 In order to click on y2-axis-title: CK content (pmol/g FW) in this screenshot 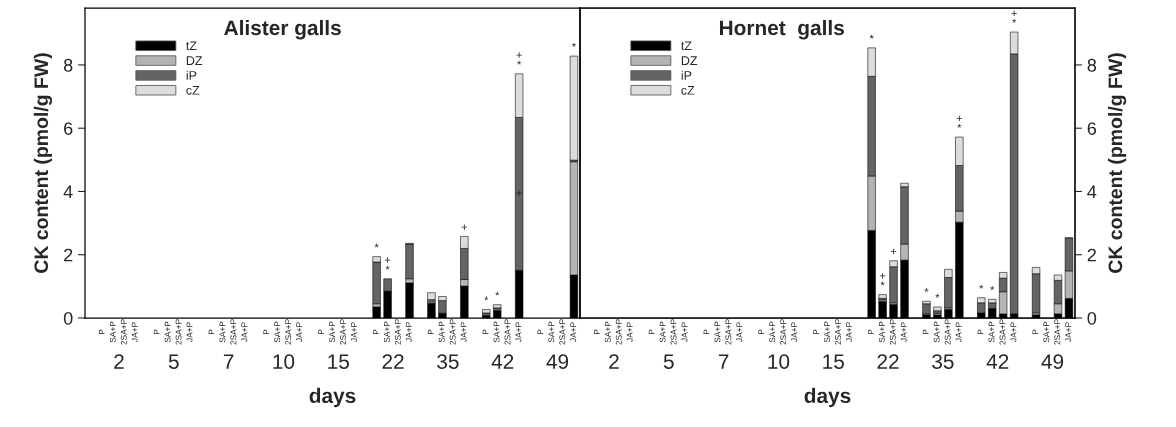, I will do `click(1117, 163)`.